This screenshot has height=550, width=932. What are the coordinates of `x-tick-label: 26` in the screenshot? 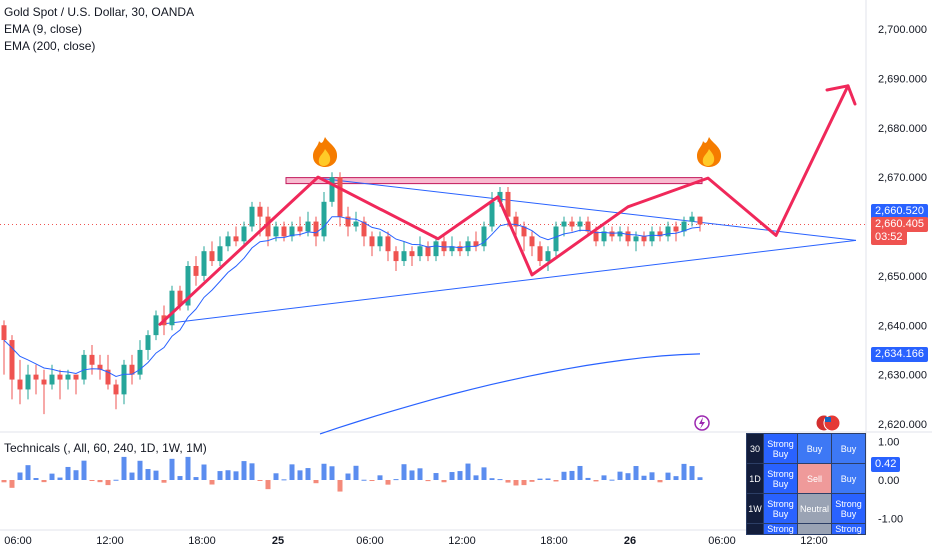 It's located at (630, 541).